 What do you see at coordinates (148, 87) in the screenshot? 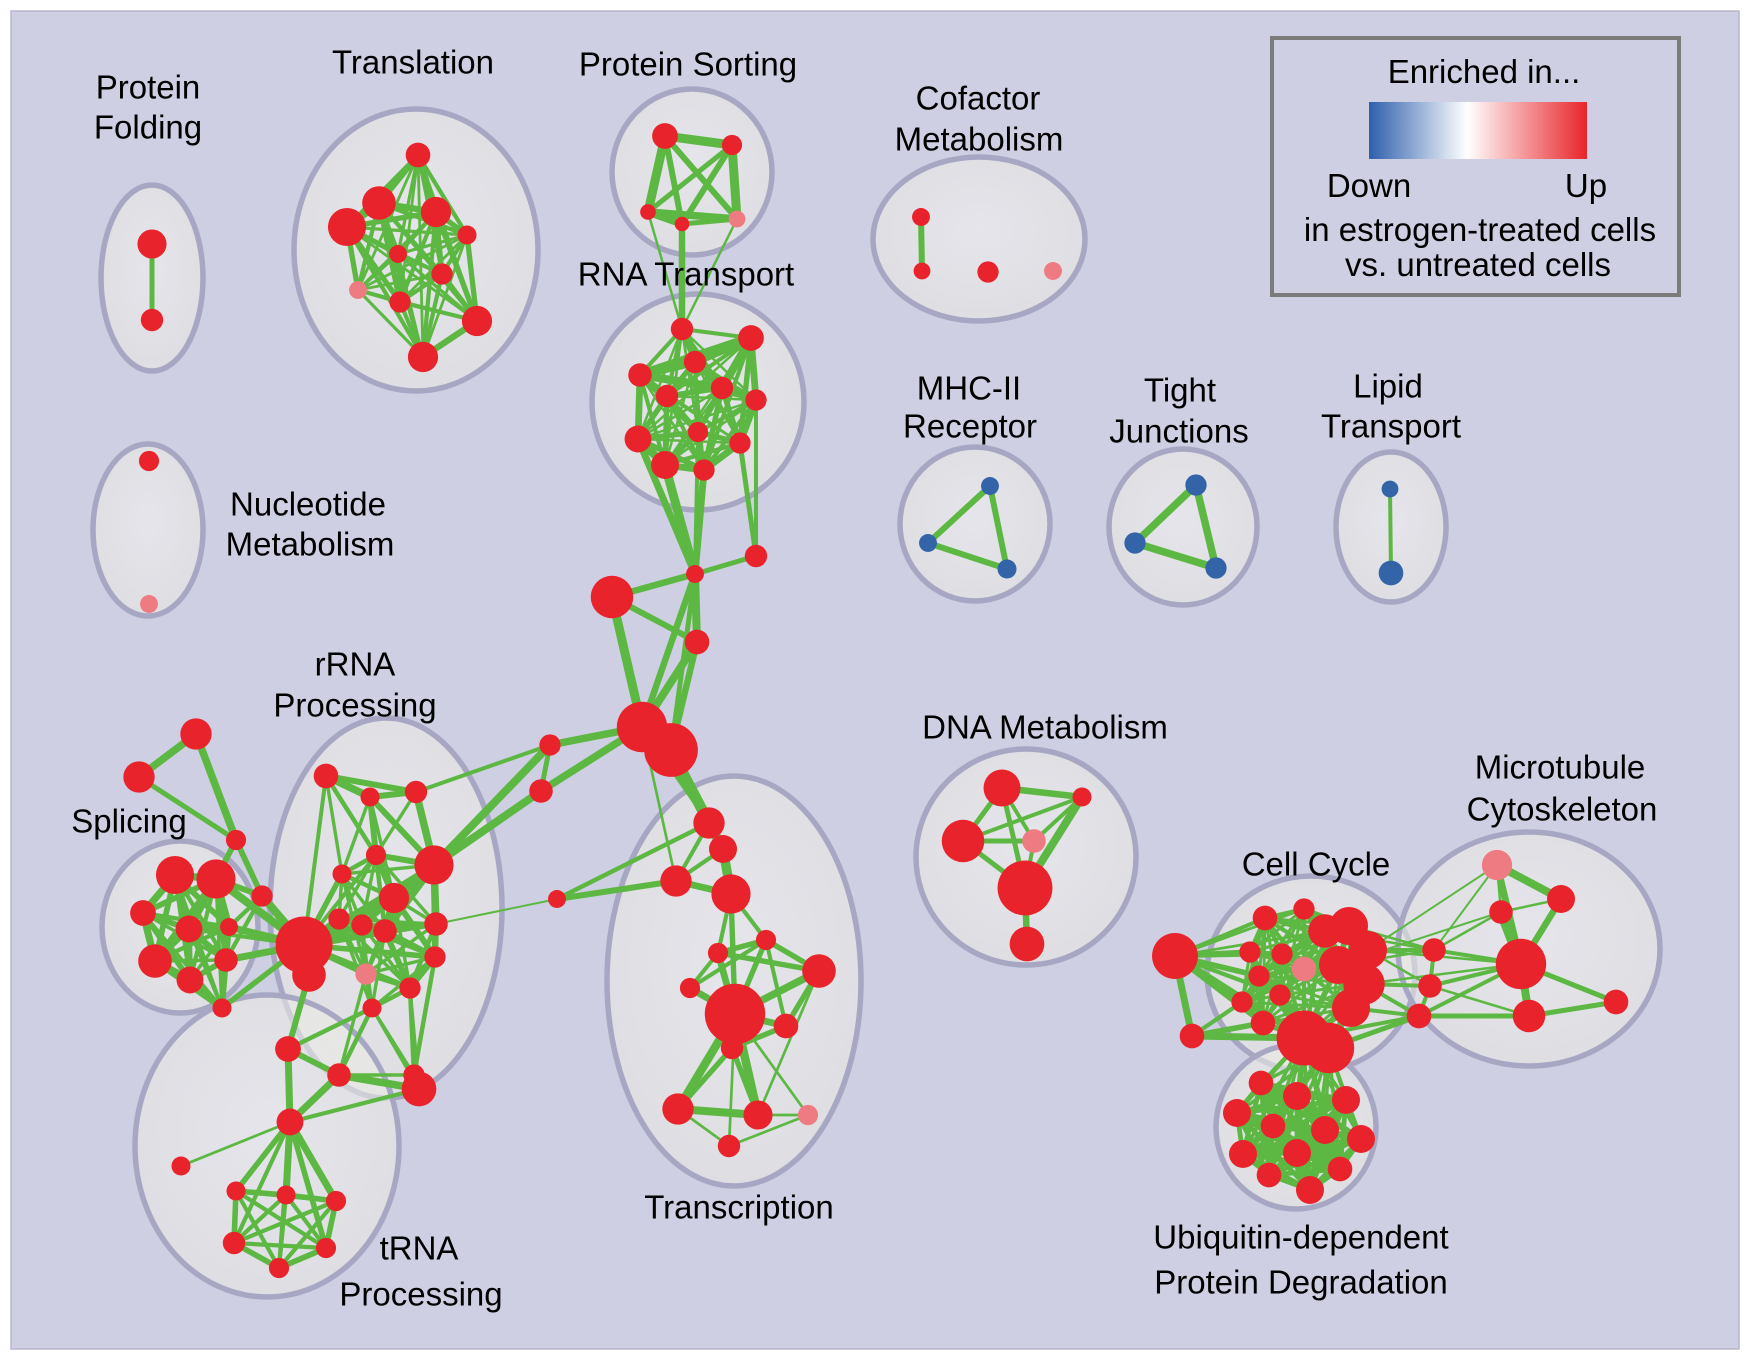
I see `svg-text: Protein` at bounding box center [148, 87].